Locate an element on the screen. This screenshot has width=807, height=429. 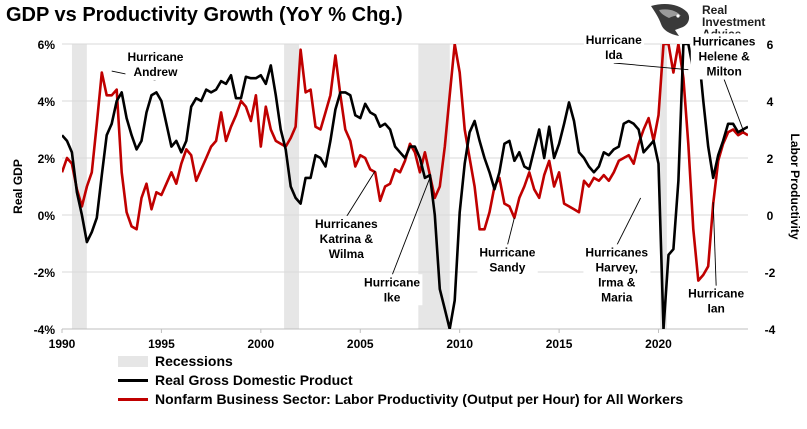
annotation-hurricanes-harvey-irma-maria: Hurricanes Harvey, Irma & Maria is located at coordinates (616, 274).